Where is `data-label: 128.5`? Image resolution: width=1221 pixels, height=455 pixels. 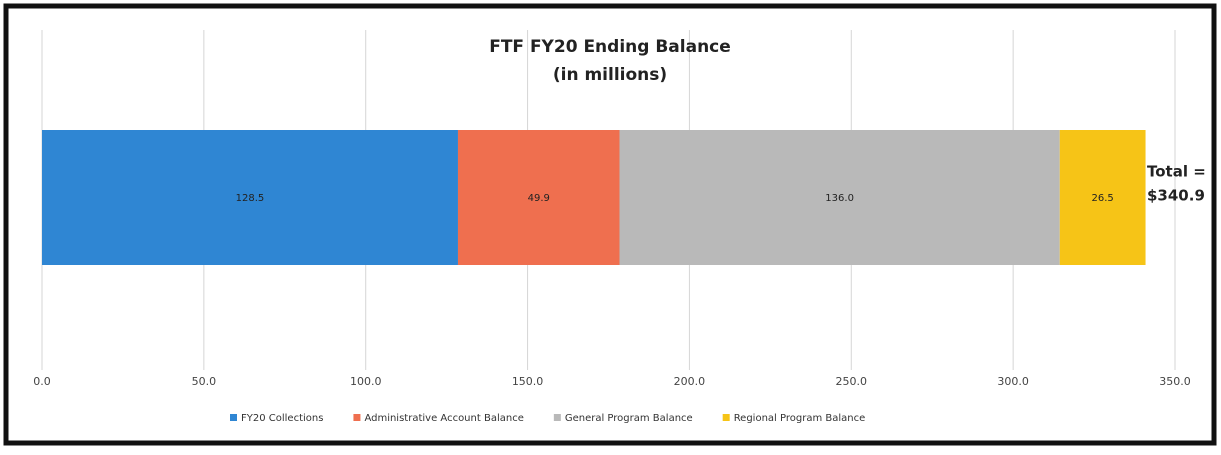 data-label: 128.5 is located at coordinates (250, 198).